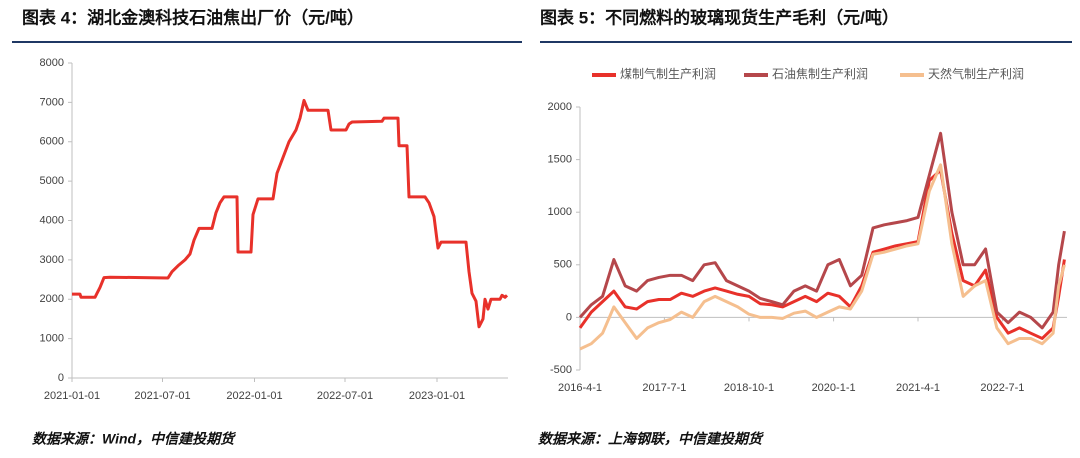  What do you see at coordinates (834, 388) in the screenshot?
I see `x-tick-label: 2020-1-1` at bounding box center [834, 388].